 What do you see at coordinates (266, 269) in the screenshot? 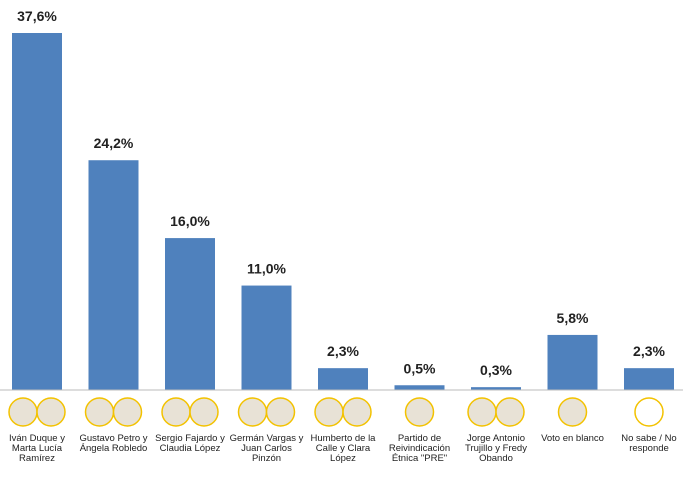
I see `value-label: 11,0%` at bounding box center [266, 269].